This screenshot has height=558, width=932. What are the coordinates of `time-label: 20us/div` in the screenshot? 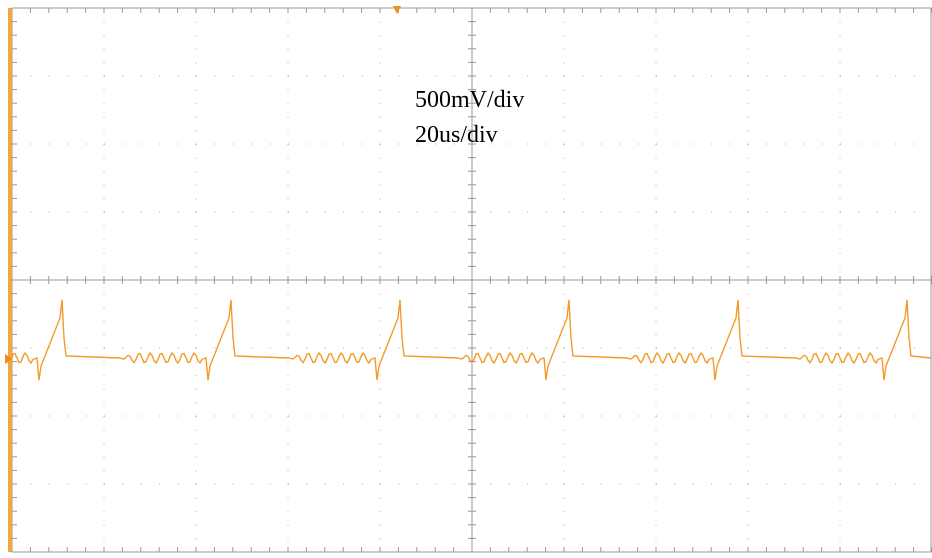 It's located at (456, 135).